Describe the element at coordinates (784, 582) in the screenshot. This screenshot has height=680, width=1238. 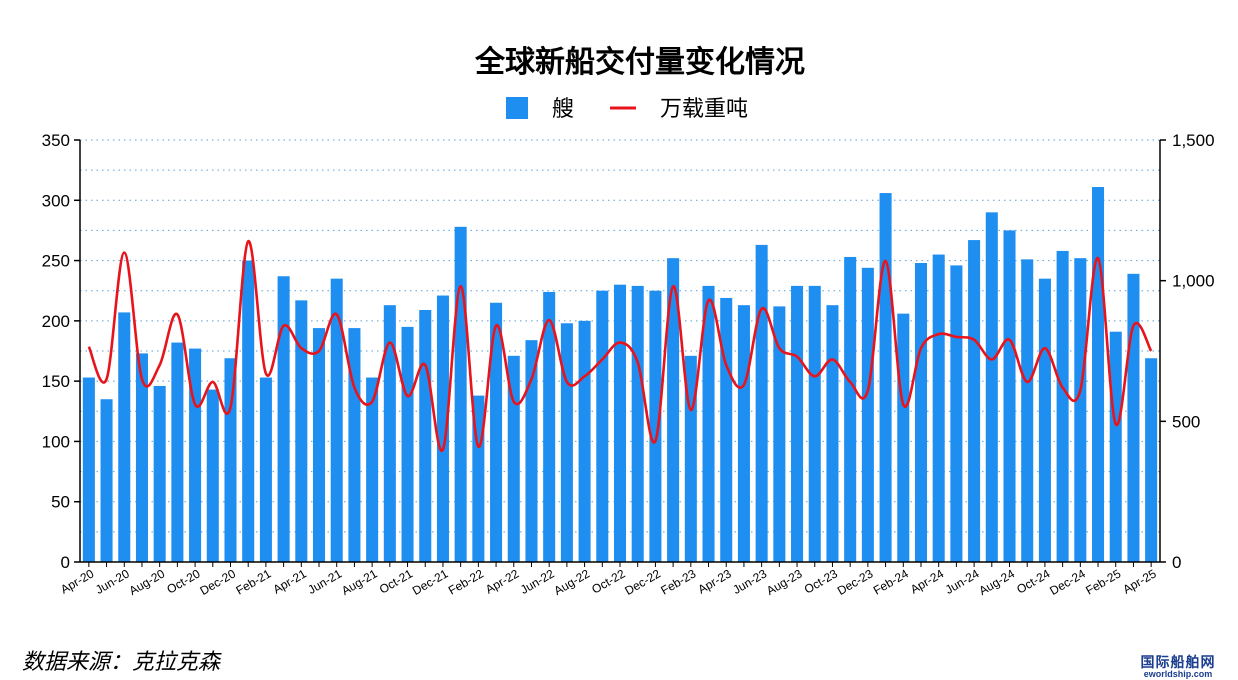
I see `x-tick-label: Aug-23` at that location.